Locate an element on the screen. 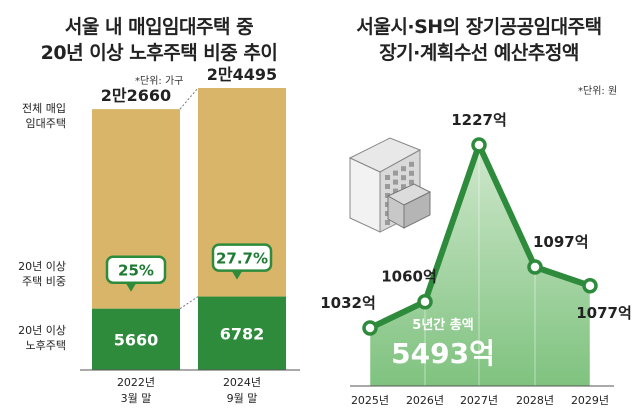 The image size is (640, 412). x-tick-3: 2028년 is located at coordinates (535, 400).